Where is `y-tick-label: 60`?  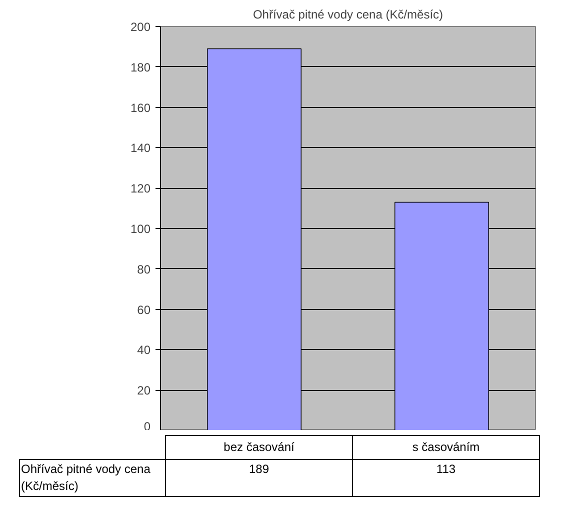 y-tick-label: 60 is located at coordinates (144, 309).